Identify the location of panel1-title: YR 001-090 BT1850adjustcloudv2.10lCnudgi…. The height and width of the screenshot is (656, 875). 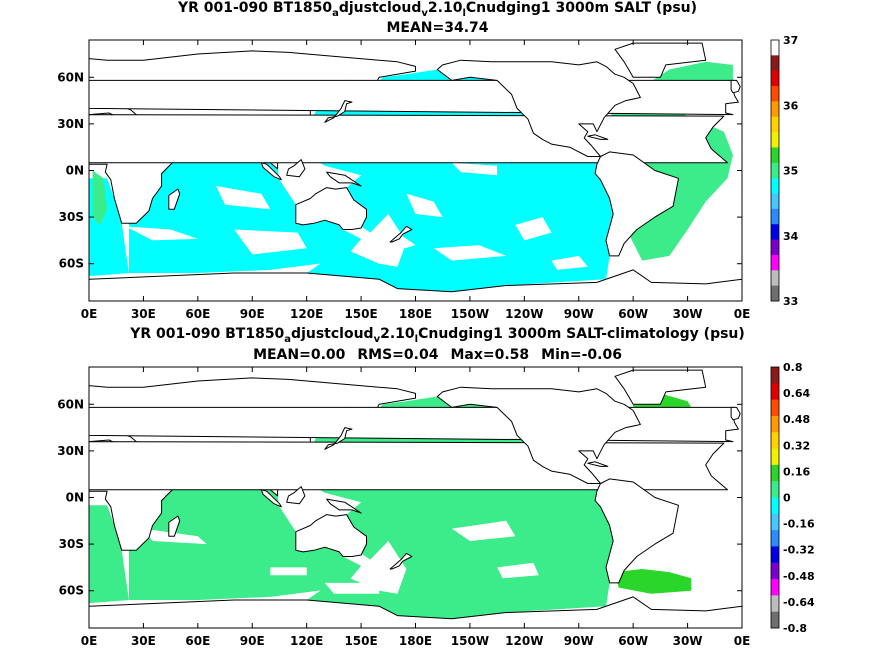
(437, 9).